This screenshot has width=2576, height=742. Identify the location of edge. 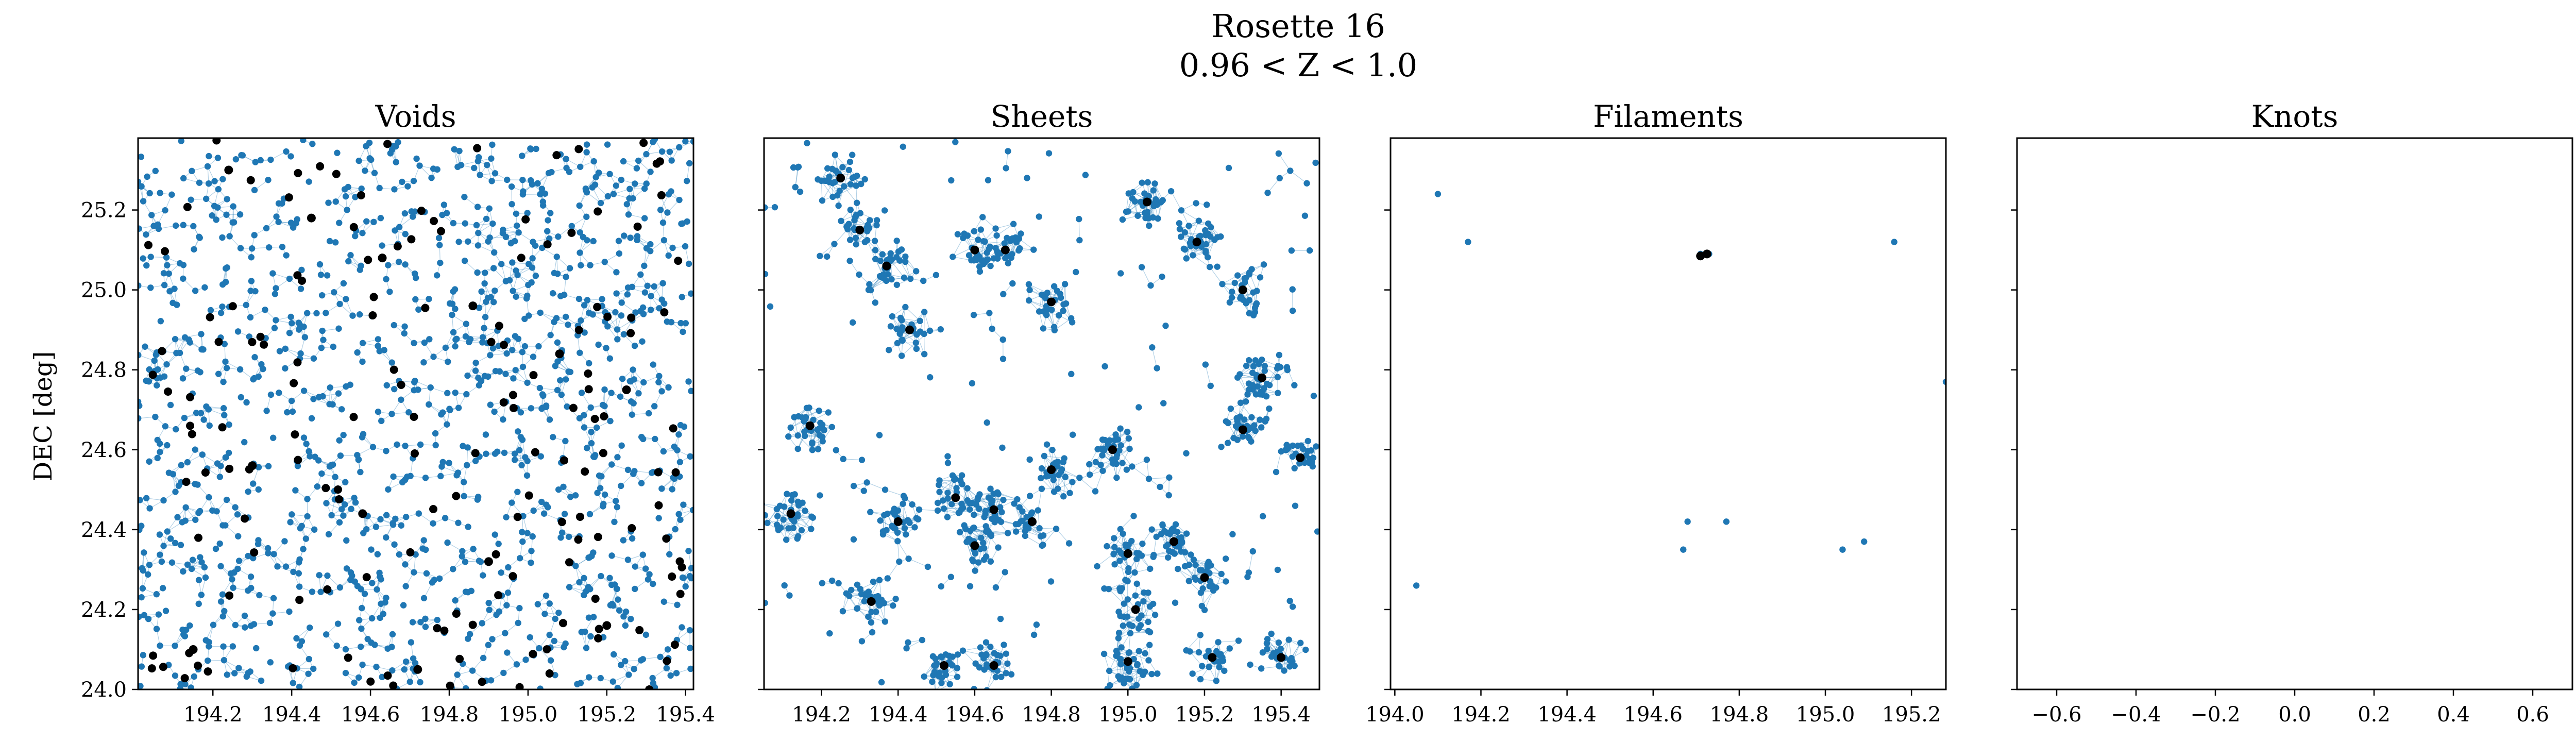
(827, 192).